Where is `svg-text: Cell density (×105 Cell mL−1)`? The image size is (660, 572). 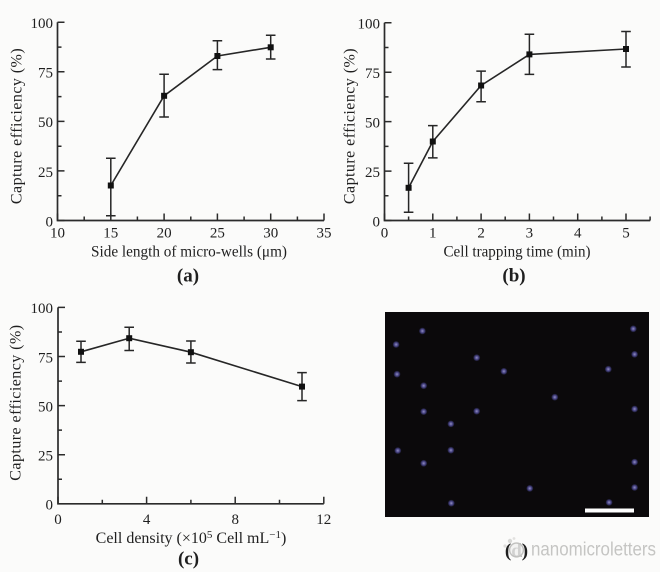 svg-text: Cell density (×105 Cell mL−1) is located at coordinates (191, 538).